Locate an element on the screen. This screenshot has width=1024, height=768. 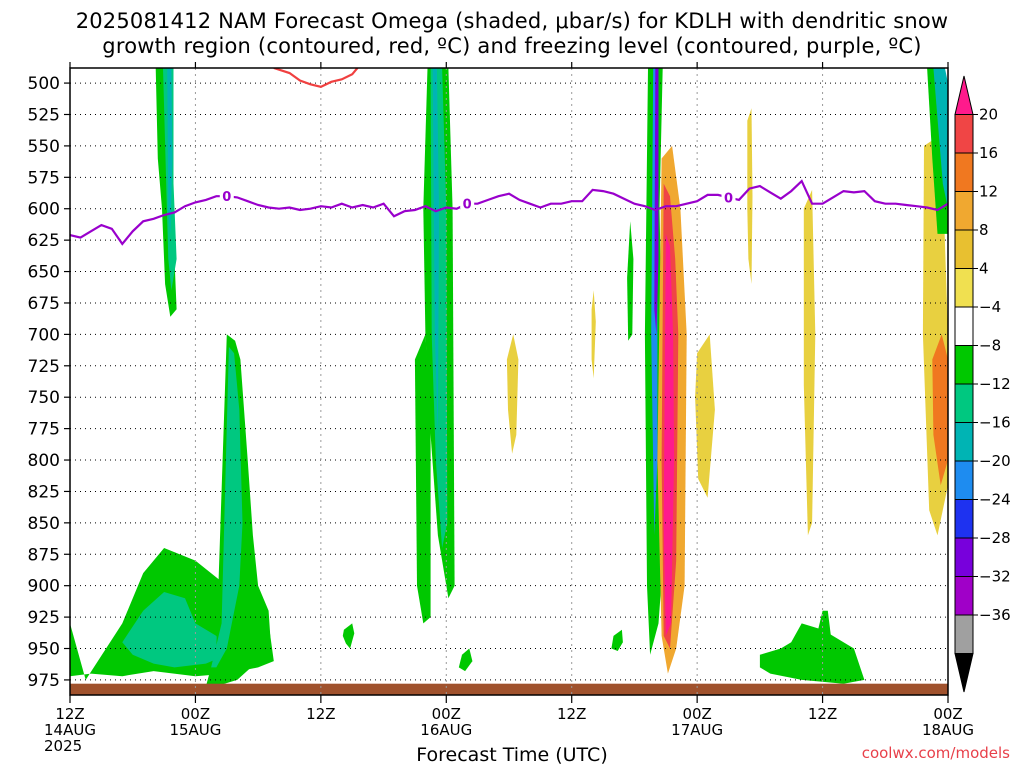
omega-area-w is located at coordinates (809, 362).